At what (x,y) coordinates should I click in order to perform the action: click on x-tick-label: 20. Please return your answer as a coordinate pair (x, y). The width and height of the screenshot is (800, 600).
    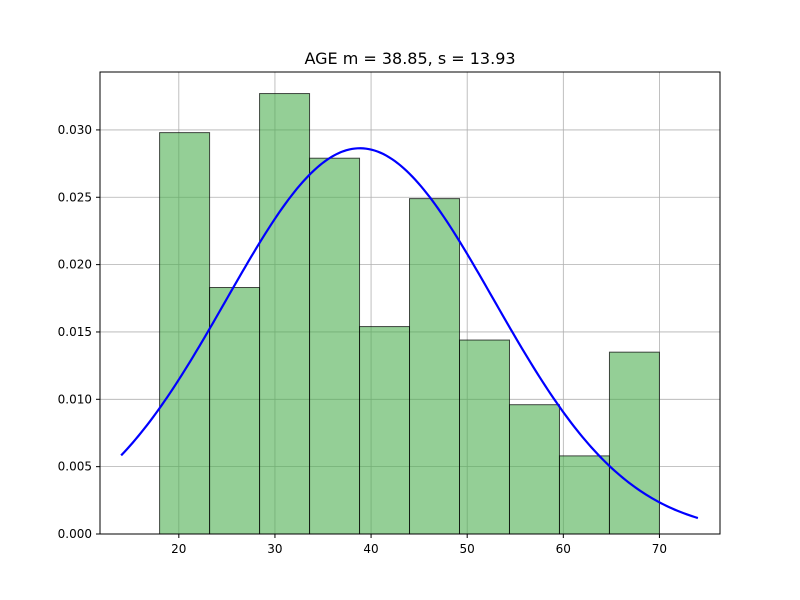
    Looking at the image, I should click on (178, 549).